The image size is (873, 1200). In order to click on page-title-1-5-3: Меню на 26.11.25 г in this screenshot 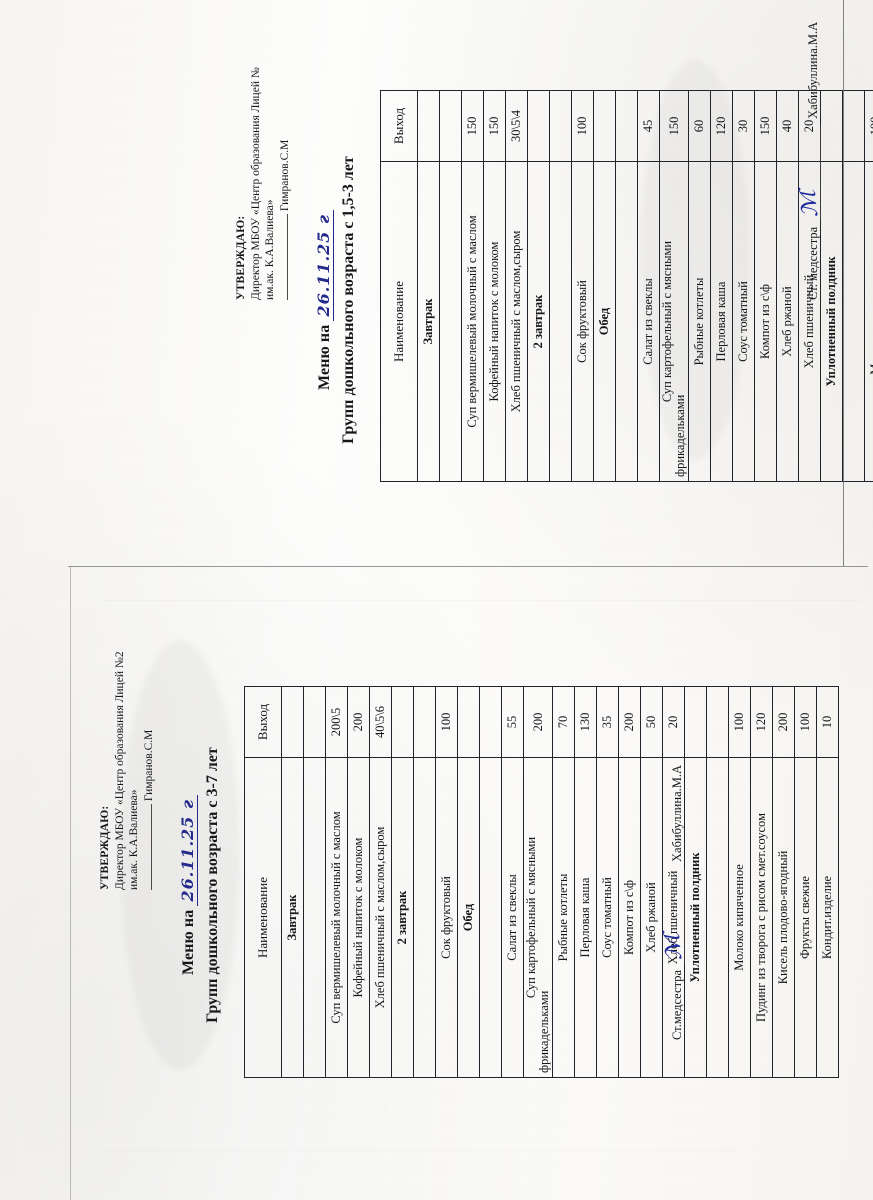, I will do `click(324, 300)`.